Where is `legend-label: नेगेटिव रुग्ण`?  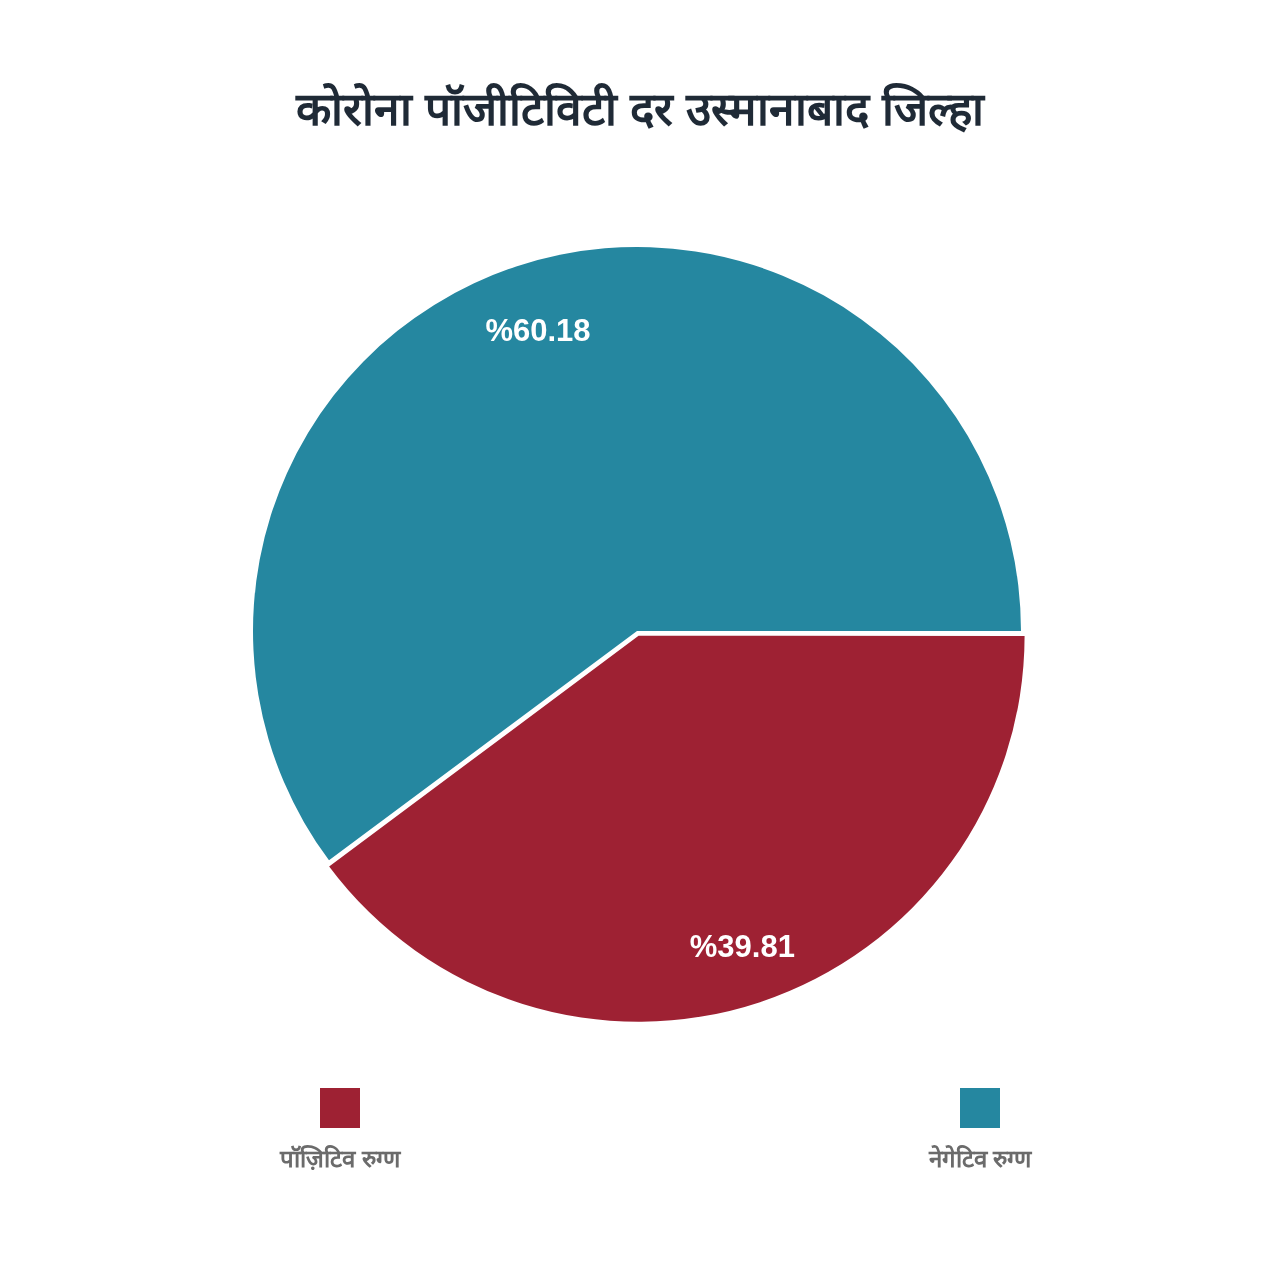
legend-label: नेगेटिव रुग्ण is located at coordinates (980, 1158).